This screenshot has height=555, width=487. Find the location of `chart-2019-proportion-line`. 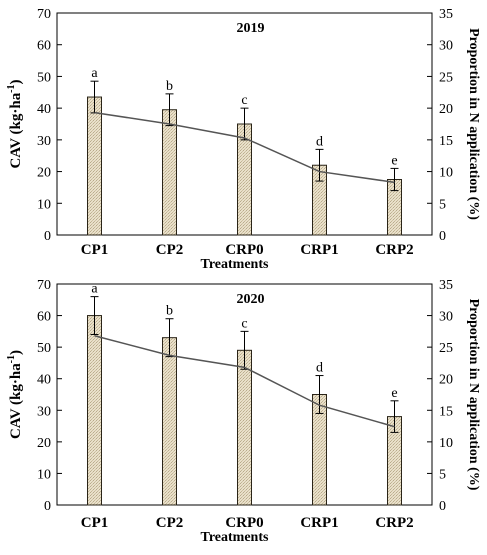

chart-2019-proportion-line is located at coordinates (244, 147).